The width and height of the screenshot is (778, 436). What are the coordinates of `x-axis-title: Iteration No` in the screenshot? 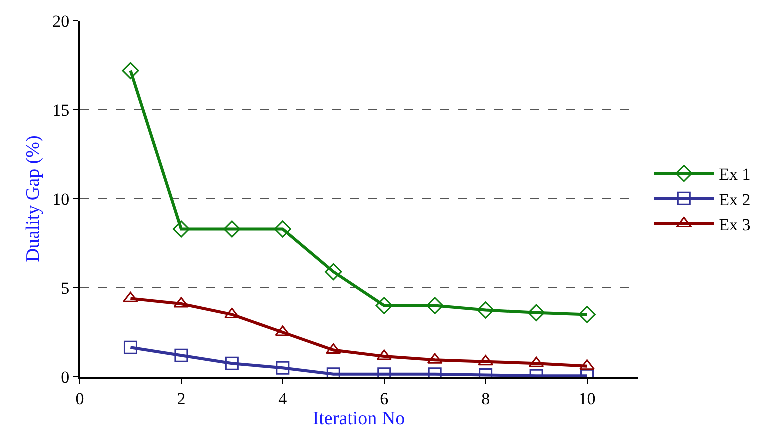 It's located at (359, 419).